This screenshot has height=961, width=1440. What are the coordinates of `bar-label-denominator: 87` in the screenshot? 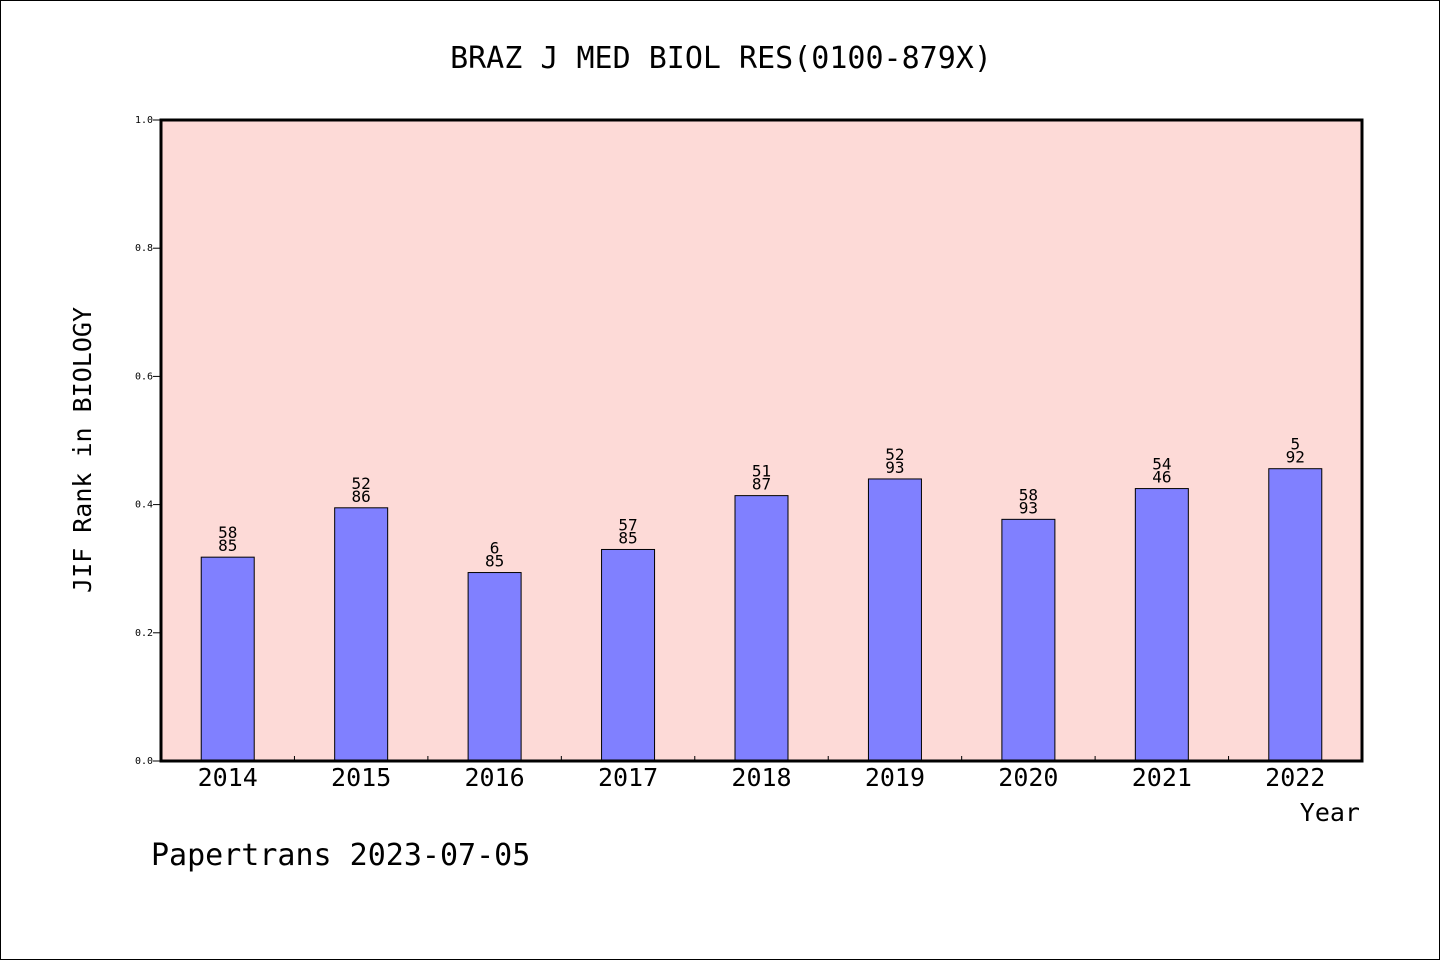 It's located at (761, 484).